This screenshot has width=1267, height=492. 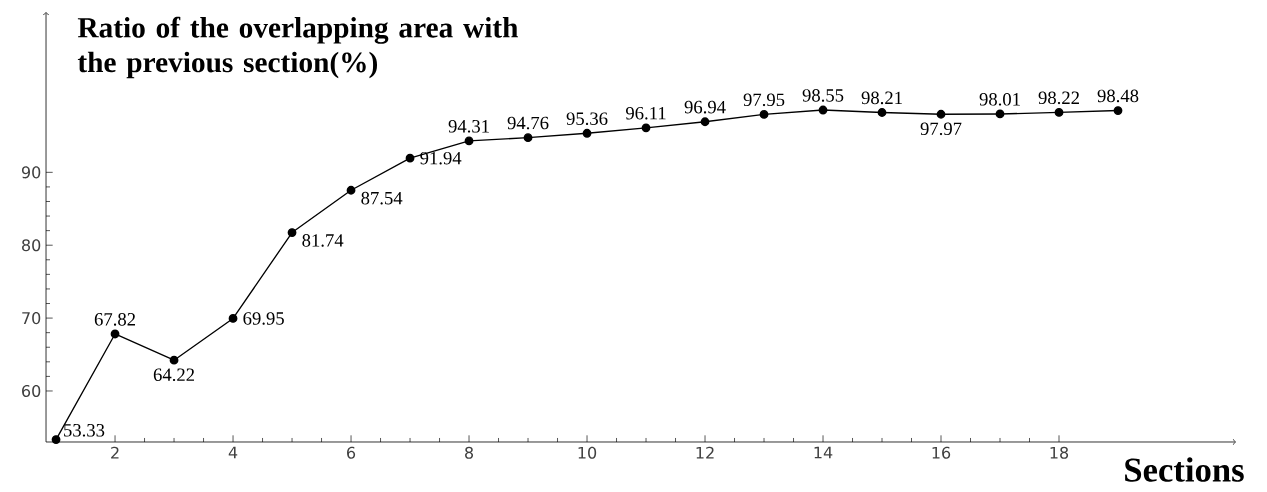 What do you see at coordinates (999, 99) in the screenshot?
I see `data-label: 98.01` at bounding box center [999, 99].